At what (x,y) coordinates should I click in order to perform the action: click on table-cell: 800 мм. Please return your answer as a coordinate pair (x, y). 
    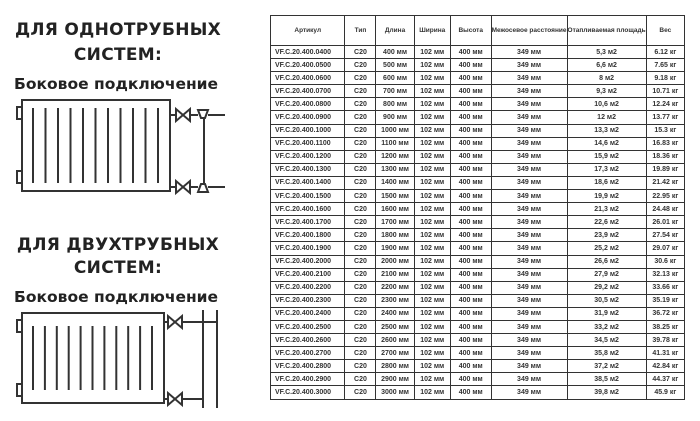
    Looking at the image, I should click on (395, 104).